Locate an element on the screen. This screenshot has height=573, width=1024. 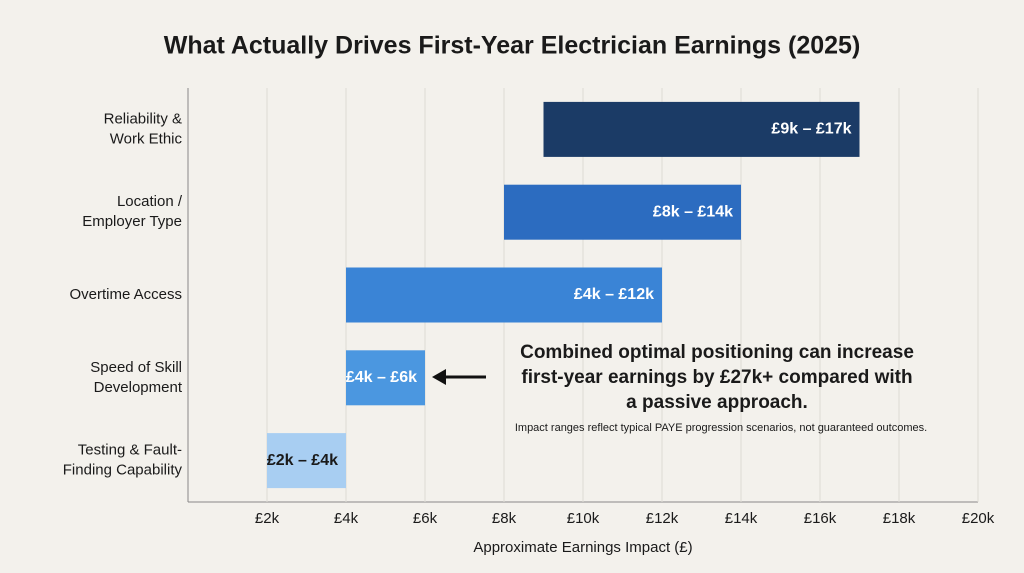
x-tick-label: £14k is located at coordinates (741, 518).